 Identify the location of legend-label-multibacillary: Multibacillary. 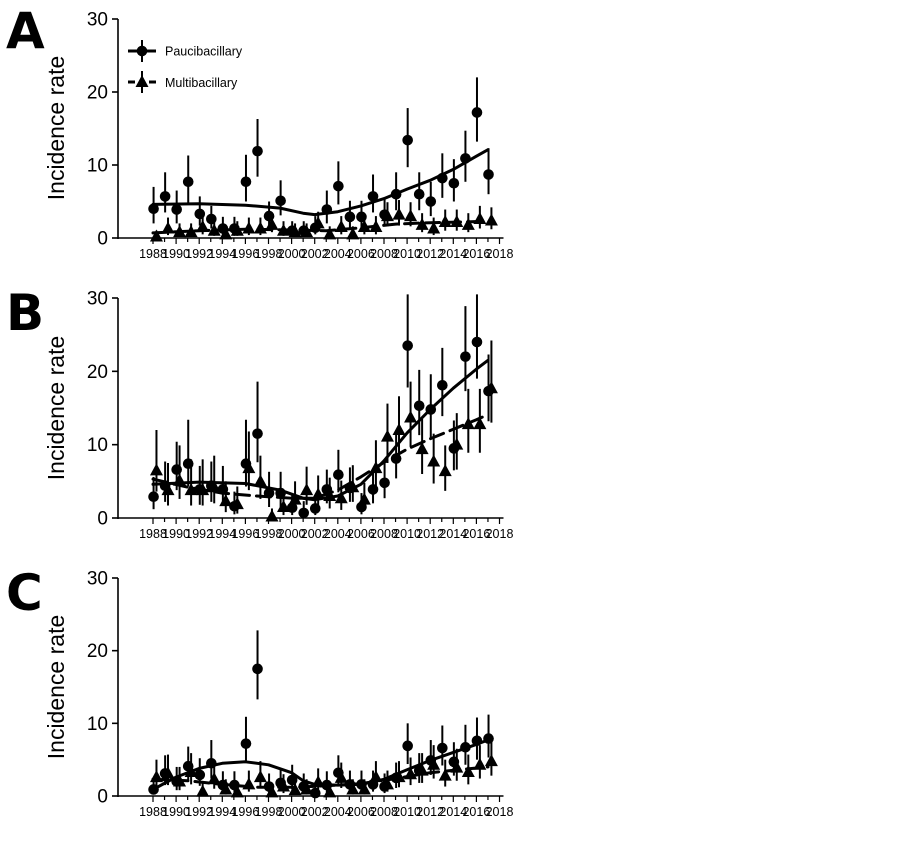
(201, 83).